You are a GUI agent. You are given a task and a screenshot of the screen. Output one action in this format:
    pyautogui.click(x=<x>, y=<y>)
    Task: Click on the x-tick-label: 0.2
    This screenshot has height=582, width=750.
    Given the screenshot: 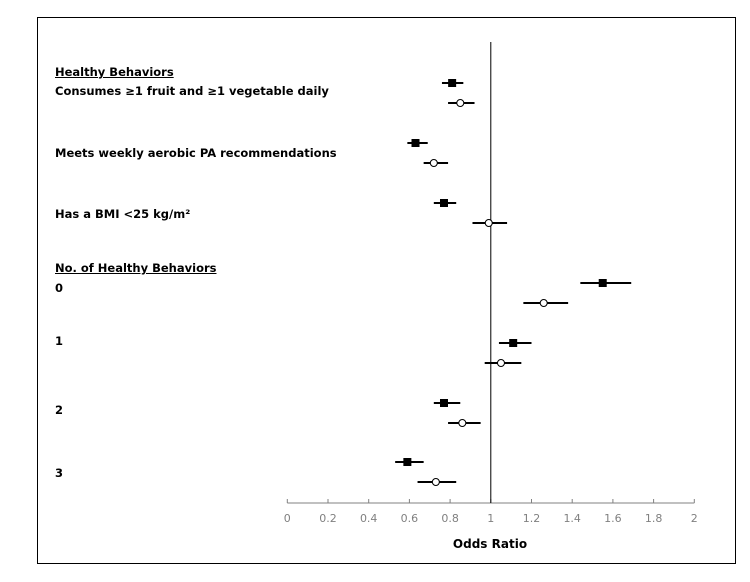 What is the action you would take?
    pyautogui.click(x=328, y=518)
    